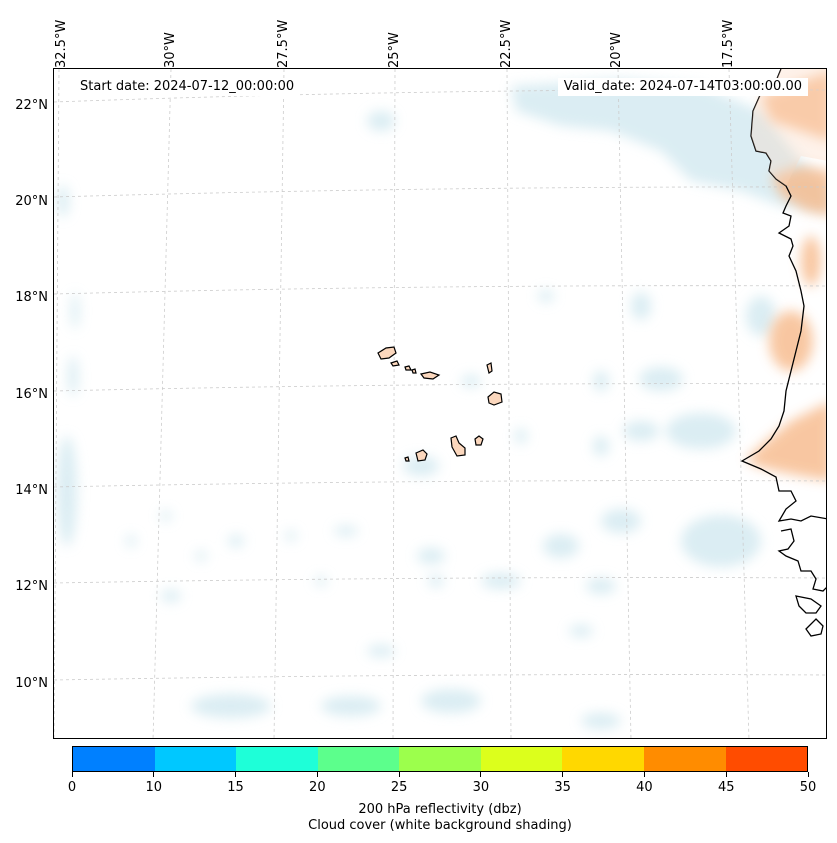  Describe the element at coordinates (786, 276) in the screenshot. I see `reflectivity-shading` at that location.